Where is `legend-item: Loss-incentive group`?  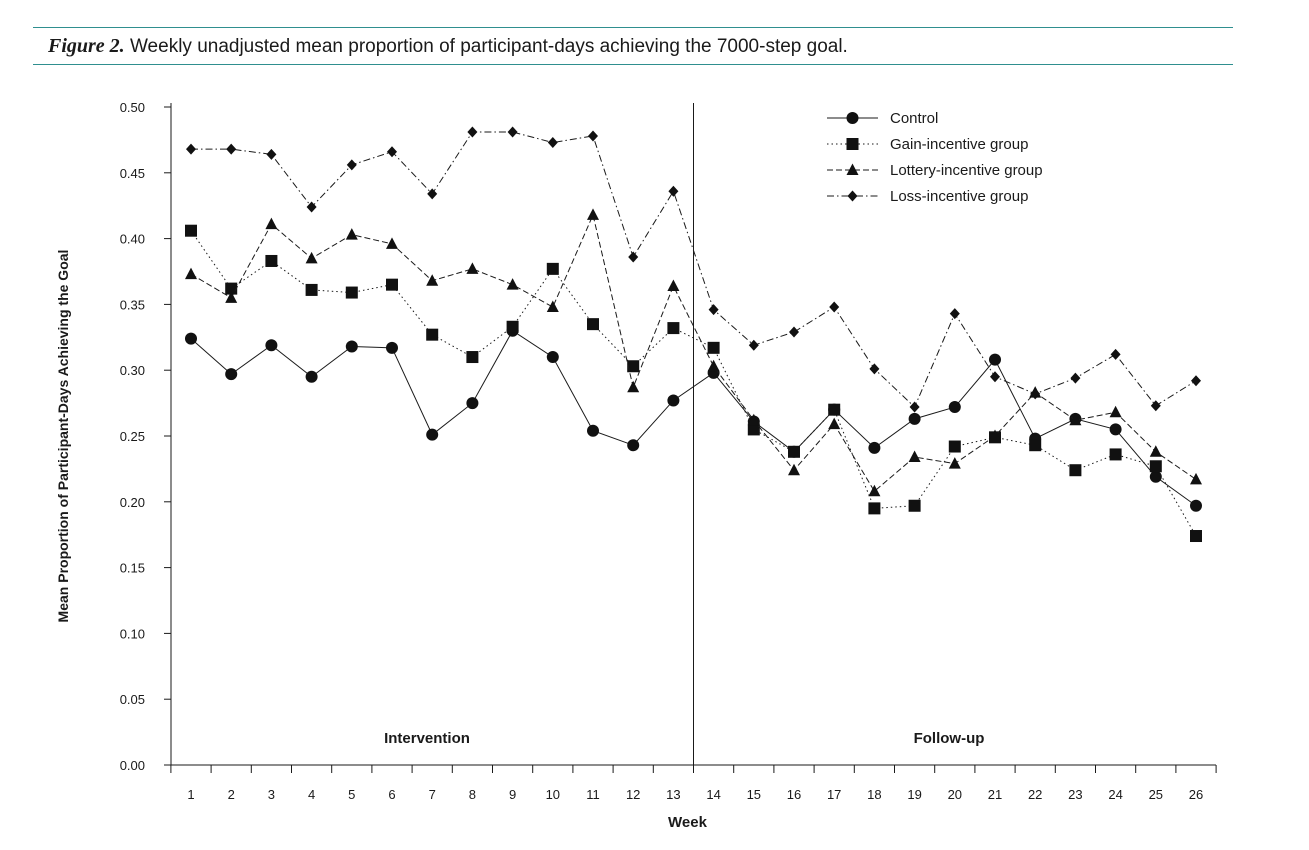 legend-item: Loss-incentive group is located at coordinates (927, 196).